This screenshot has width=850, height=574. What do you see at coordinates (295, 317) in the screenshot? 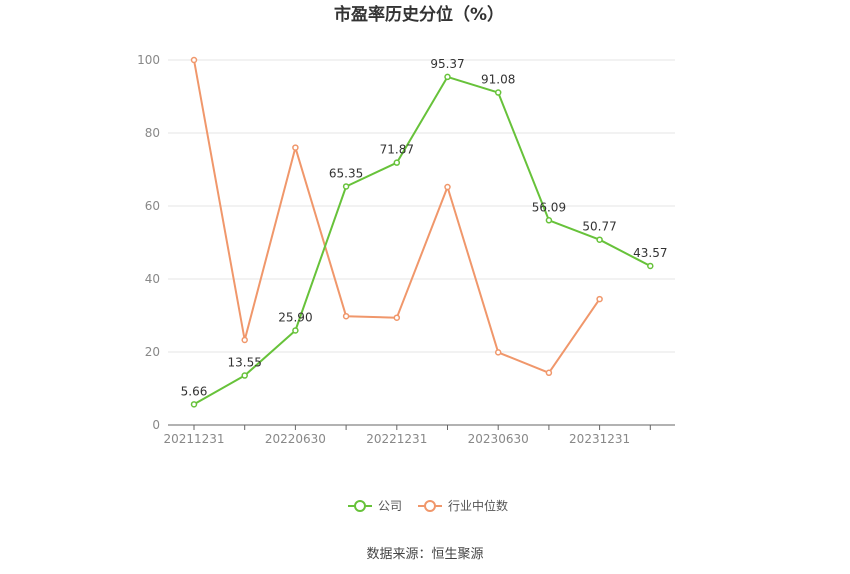
I see `data-label: 25.90` at bounding box center [295, 317].